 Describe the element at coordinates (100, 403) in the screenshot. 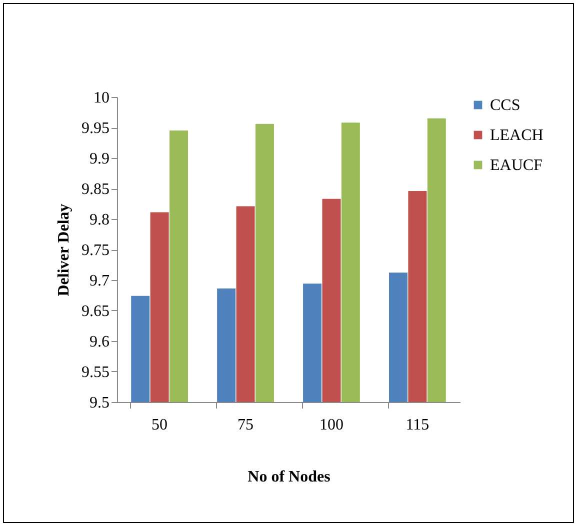

I see `y-tick-label: 9.5` at that location.